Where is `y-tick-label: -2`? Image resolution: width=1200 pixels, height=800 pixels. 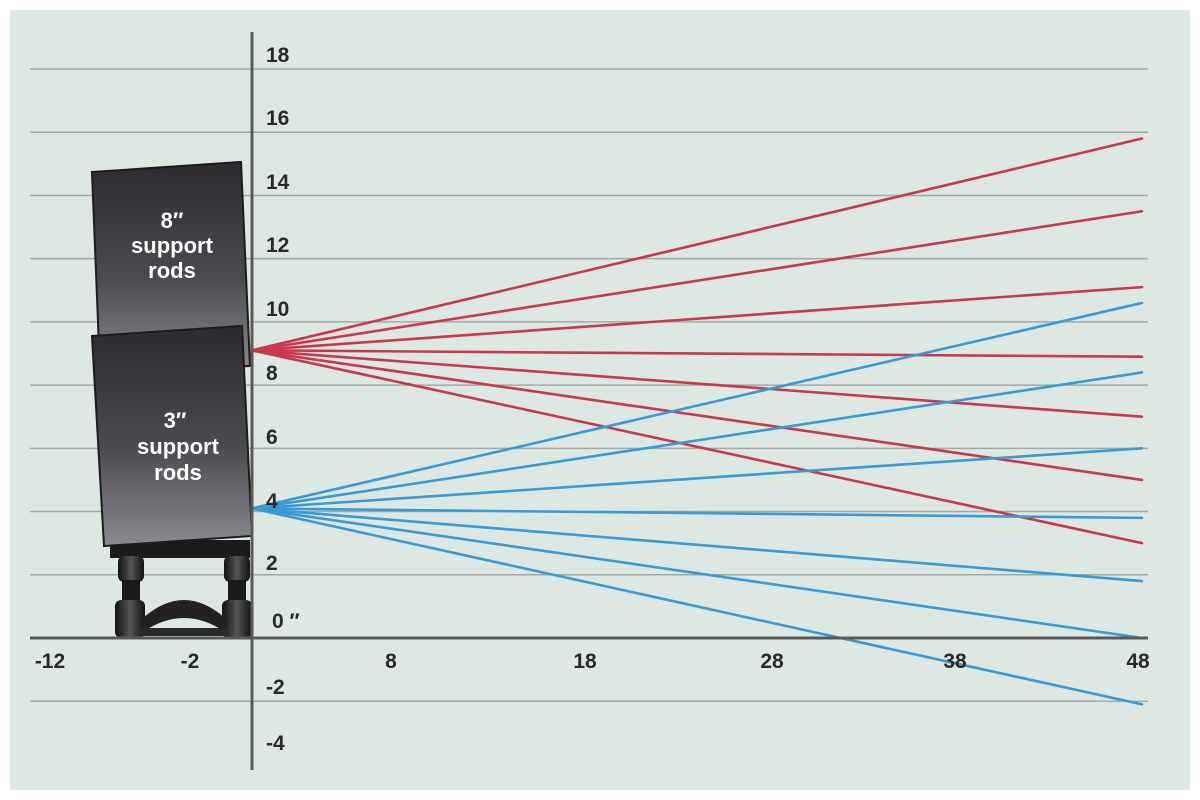
y-tick-label: -2 is located at coordinates (275, 687).